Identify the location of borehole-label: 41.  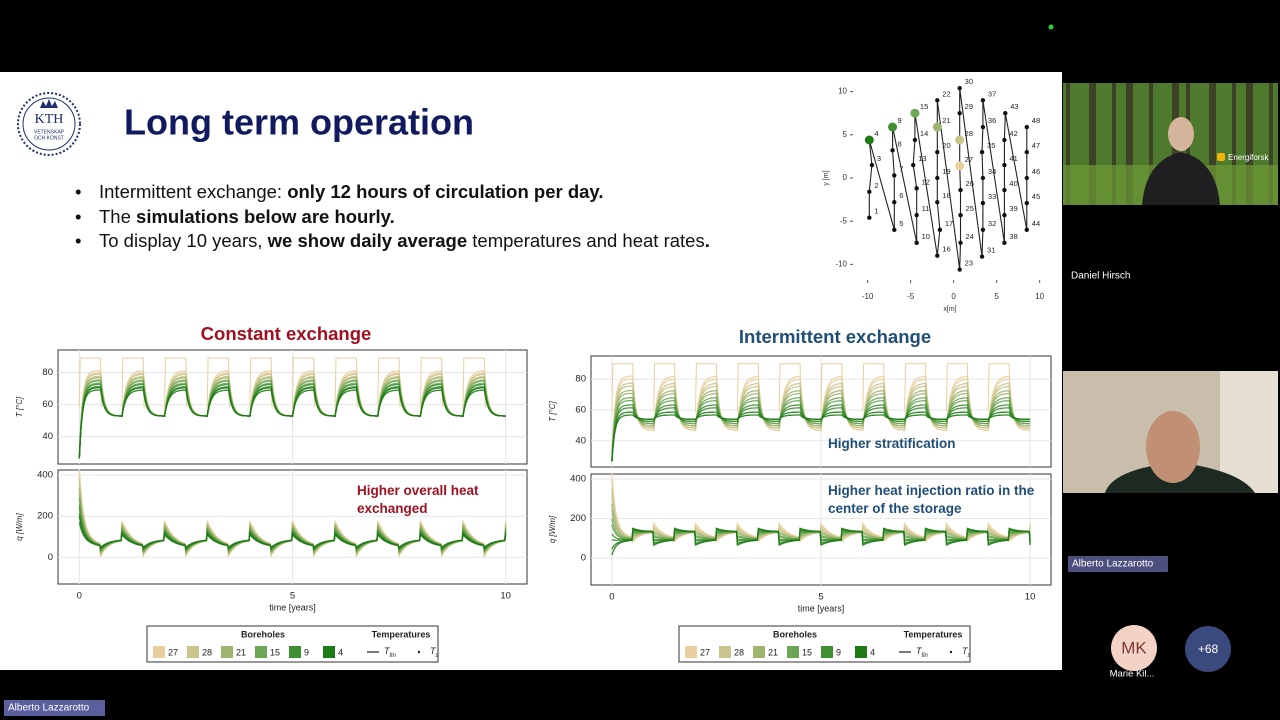
(1013, 158).